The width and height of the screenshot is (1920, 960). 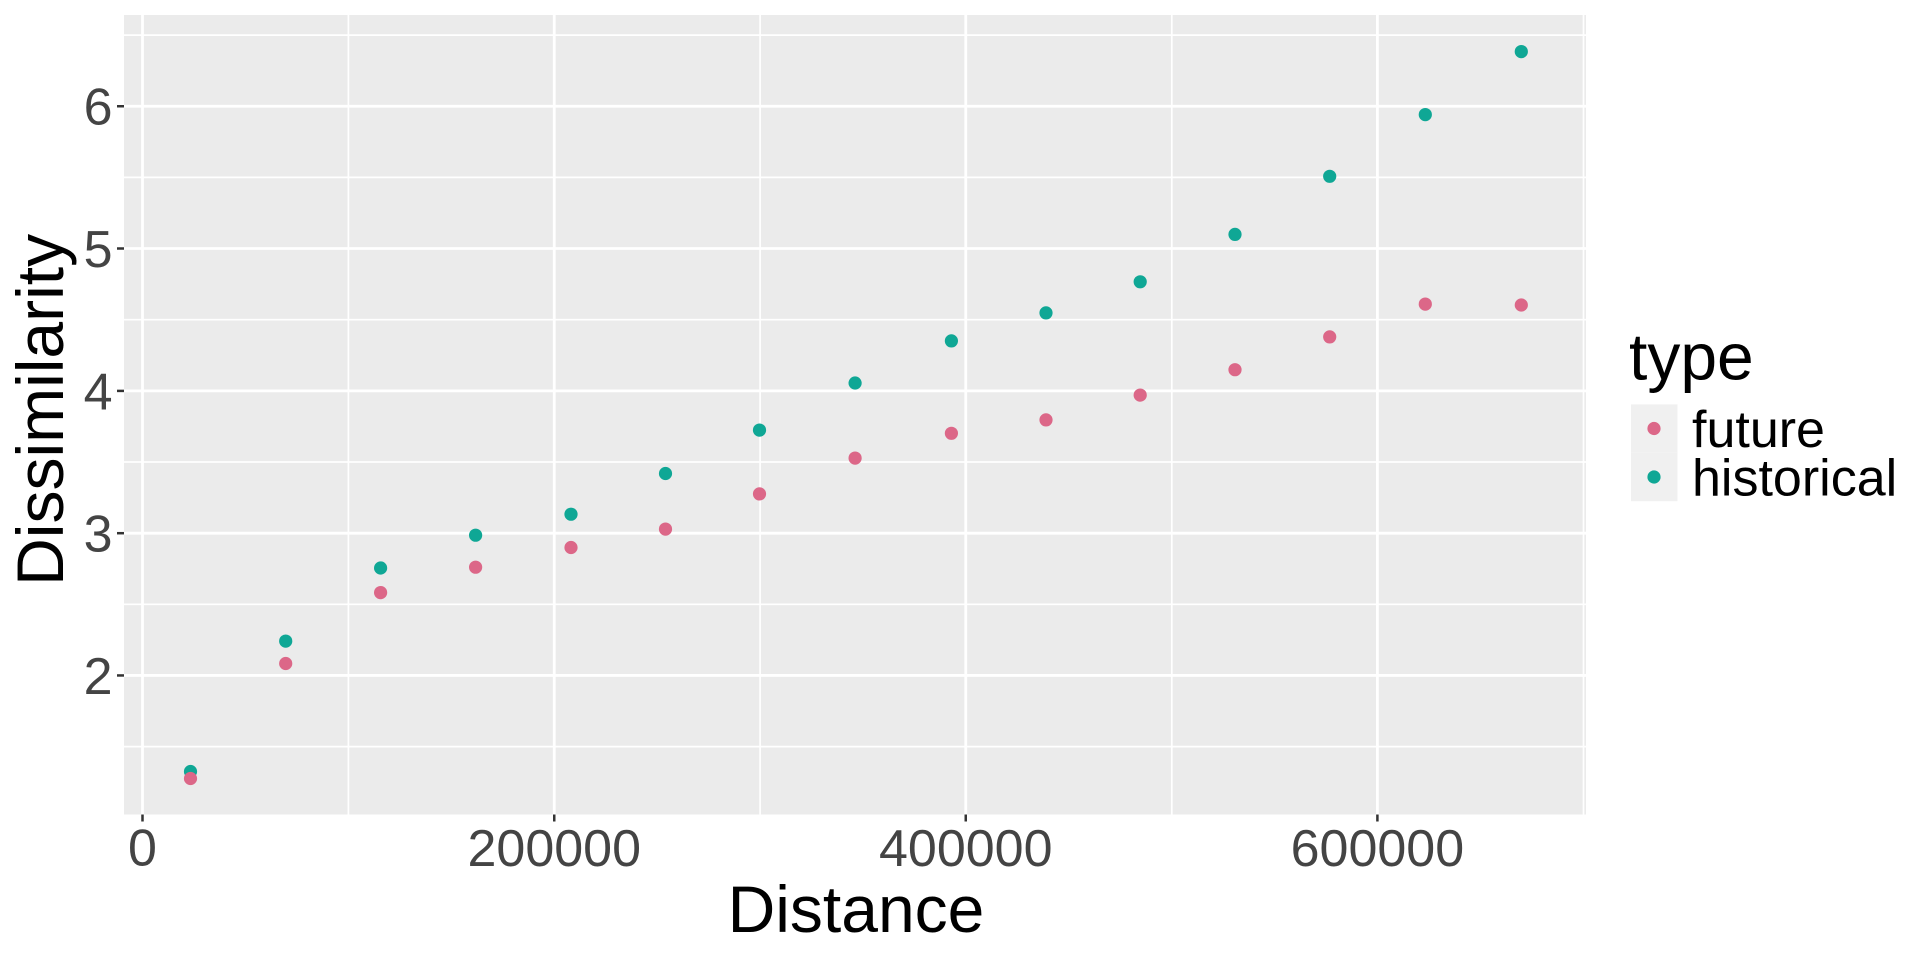 I want to click on svg-text: 400000, so click(x=966, y=849).